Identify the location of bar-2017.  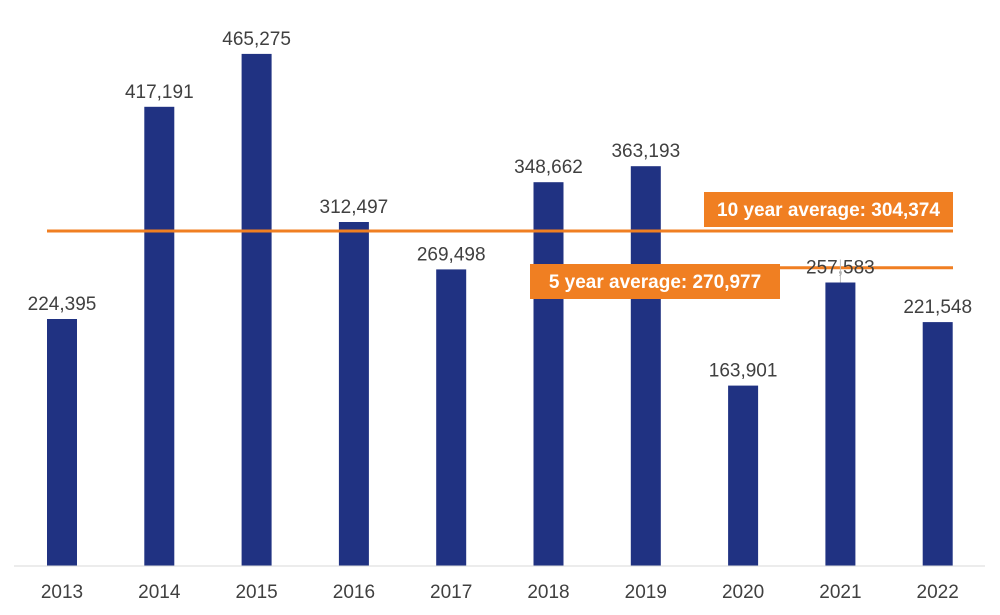
(451, 417).